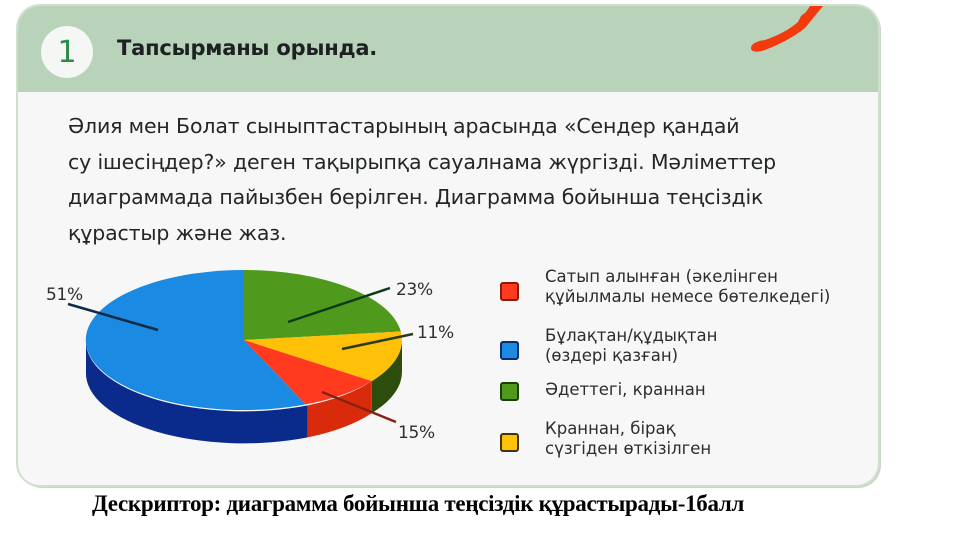 The image size is (960, 540). Describe the element at coordinates (377, 341) in the screenshot. I see `leader-line-yellow` at that location.